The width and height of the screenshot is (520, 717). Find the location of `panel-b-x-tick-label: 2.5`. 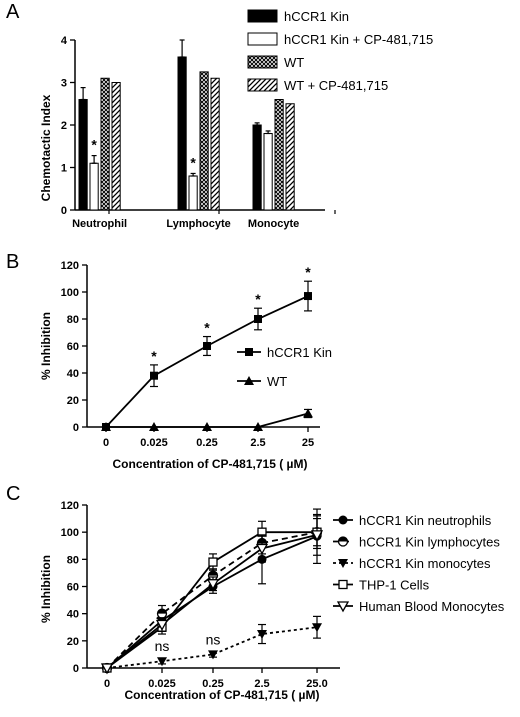

panel-b-x-tick-label: 2.5 is located at coordinates (257, 443).